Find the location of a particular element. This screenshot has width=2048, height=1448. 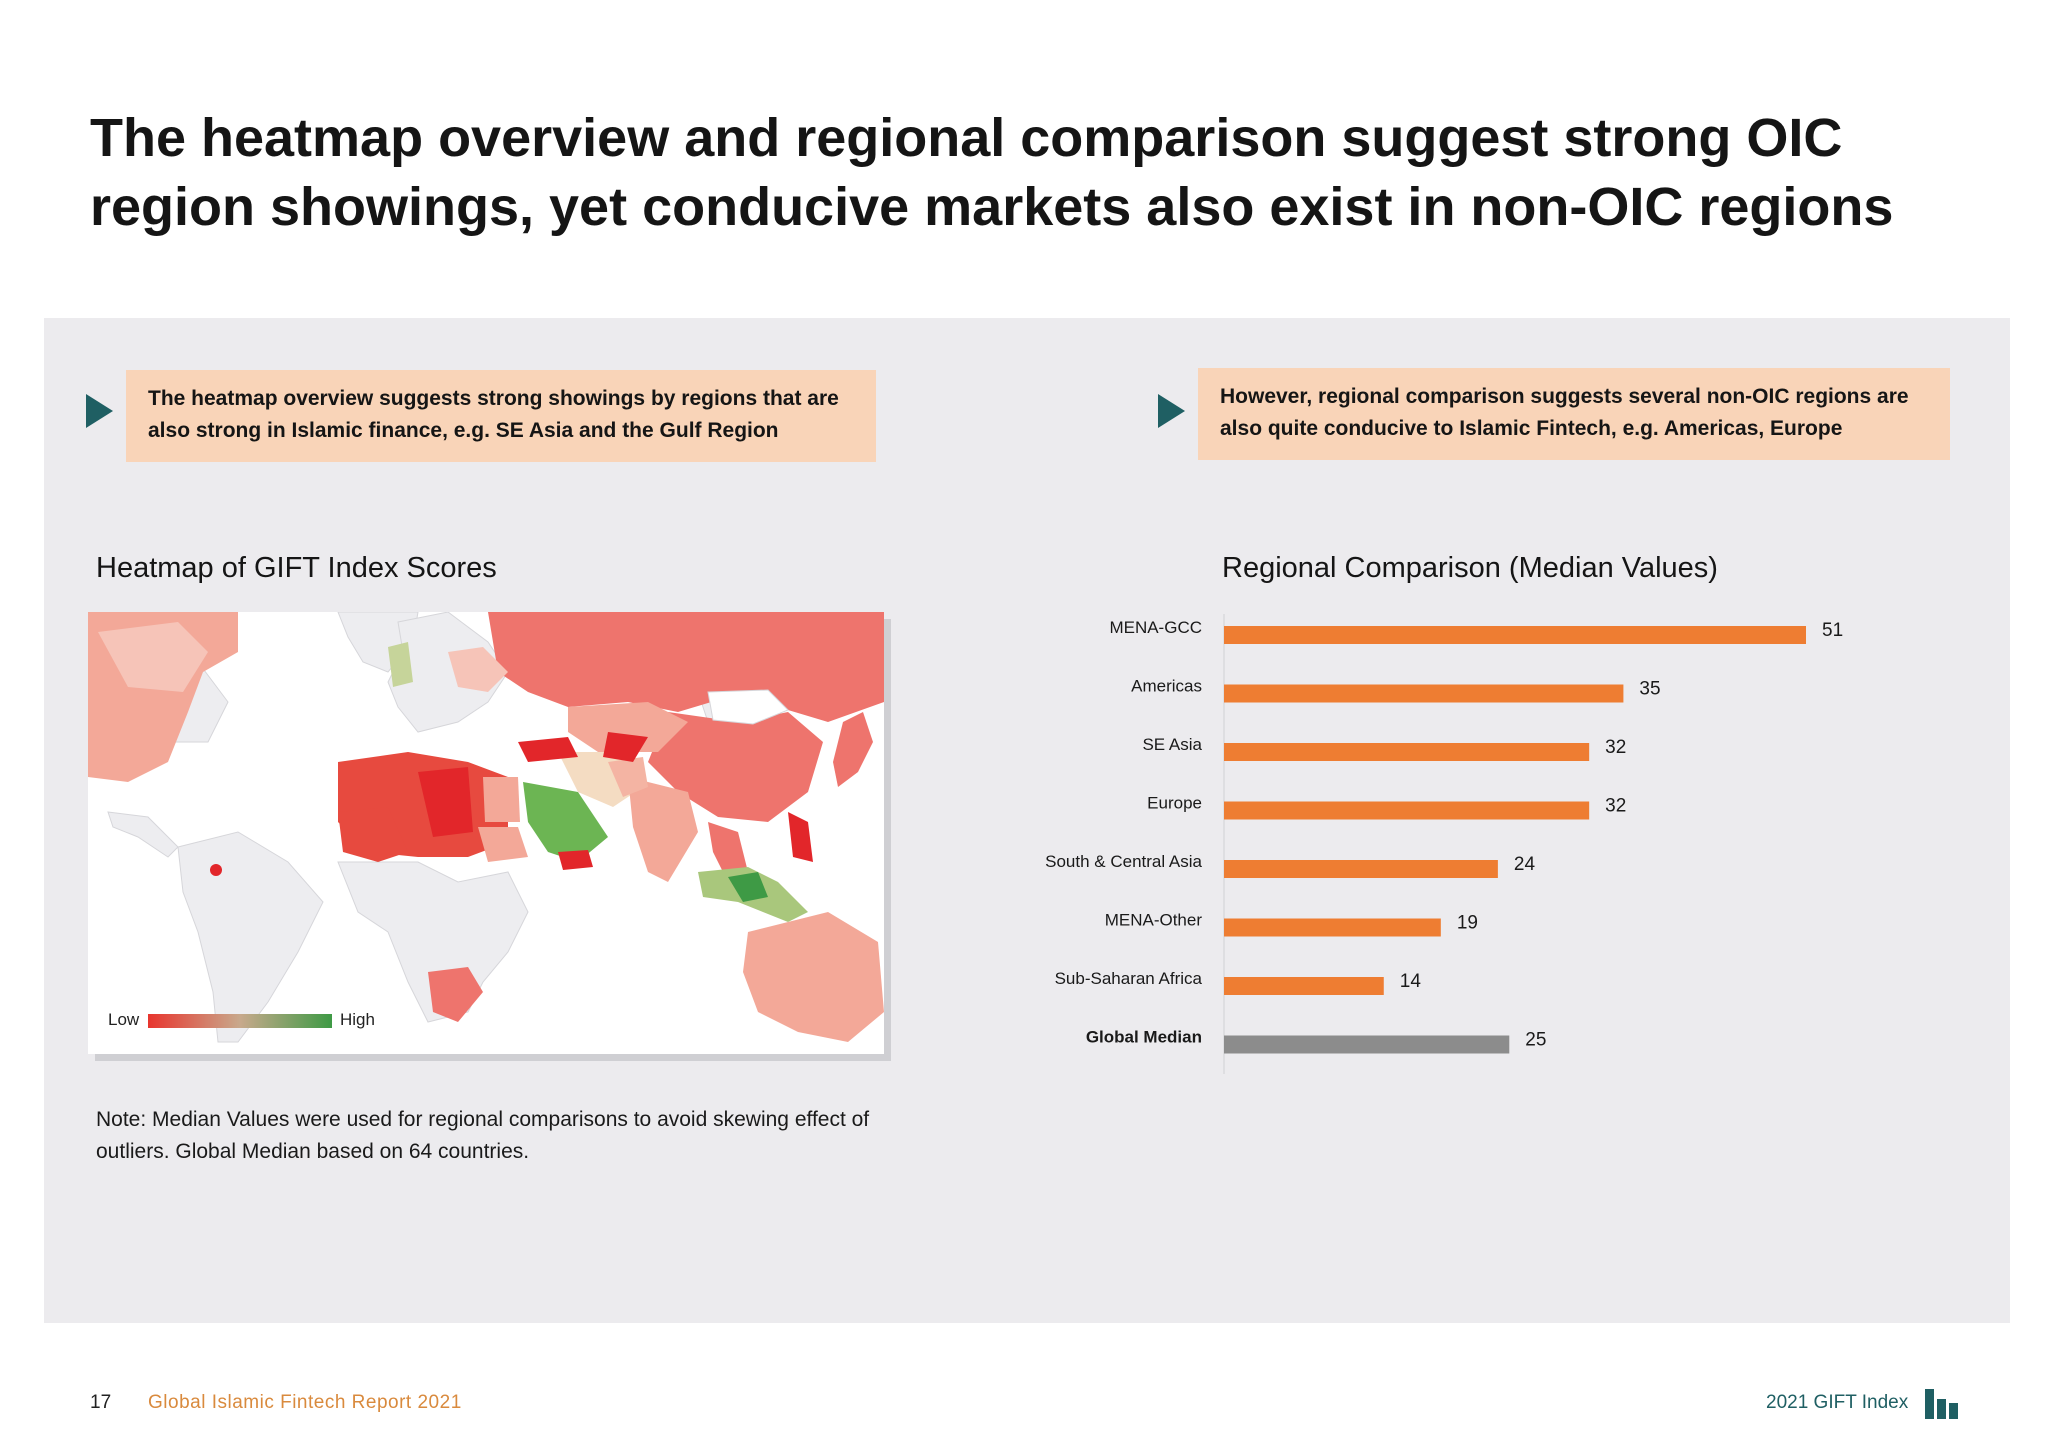

data-label: 51 is located at coordinates (1832, 630).